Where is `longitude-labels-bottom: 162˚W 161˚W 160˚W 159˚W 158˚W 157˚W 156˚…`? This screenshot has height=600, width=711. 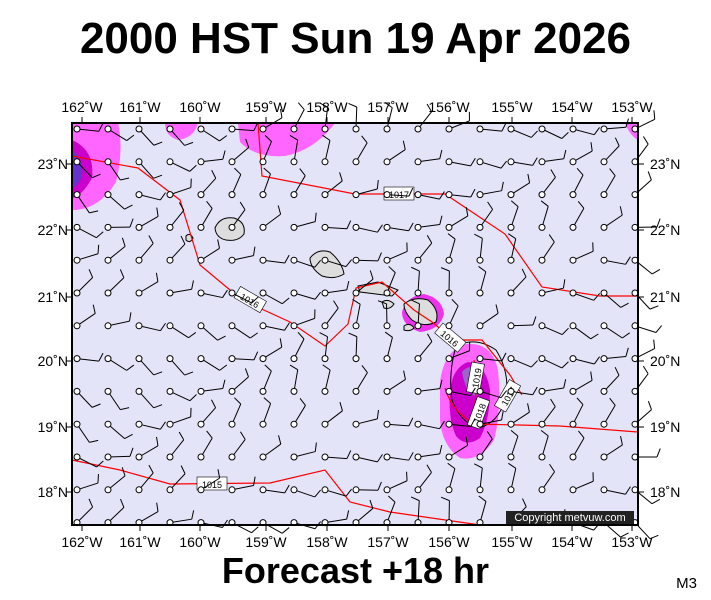 longitude-labels-bottom: 162˚W 161˚W 160˚W 159˚W 158˚W 157˚W 156˚… is located at coordinates (357, 542).